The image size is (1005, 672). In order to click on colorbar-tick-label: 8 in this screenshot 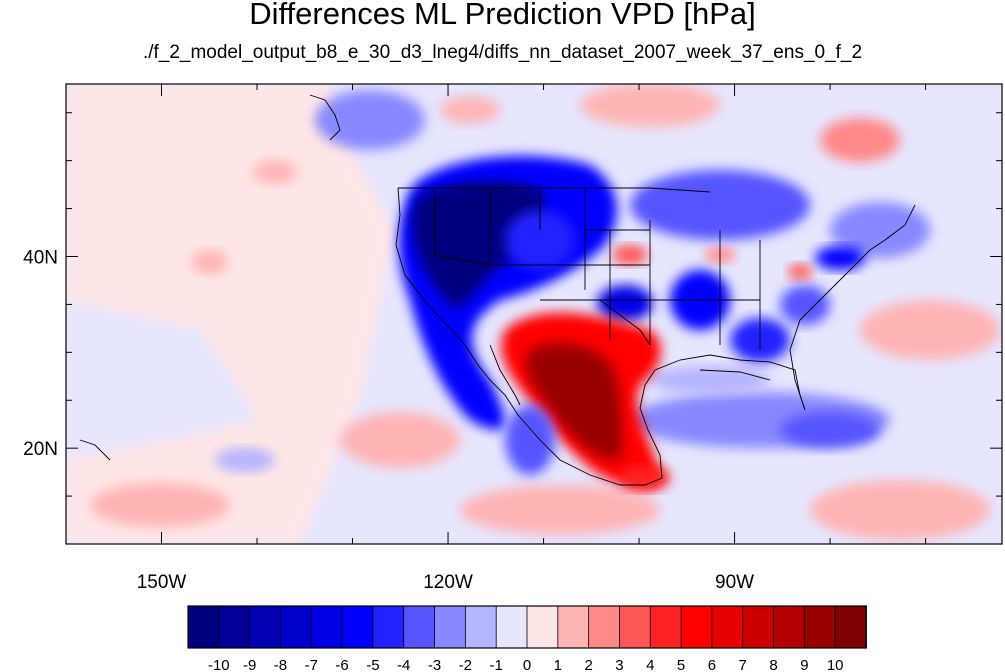, I will do `click(773, 664)`.